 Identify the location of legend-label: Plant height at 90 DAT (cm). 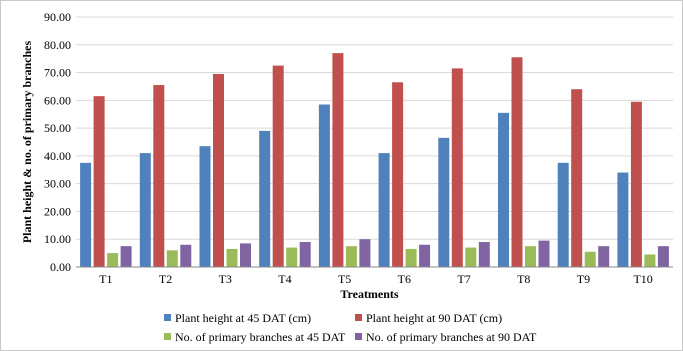
(434, 318).